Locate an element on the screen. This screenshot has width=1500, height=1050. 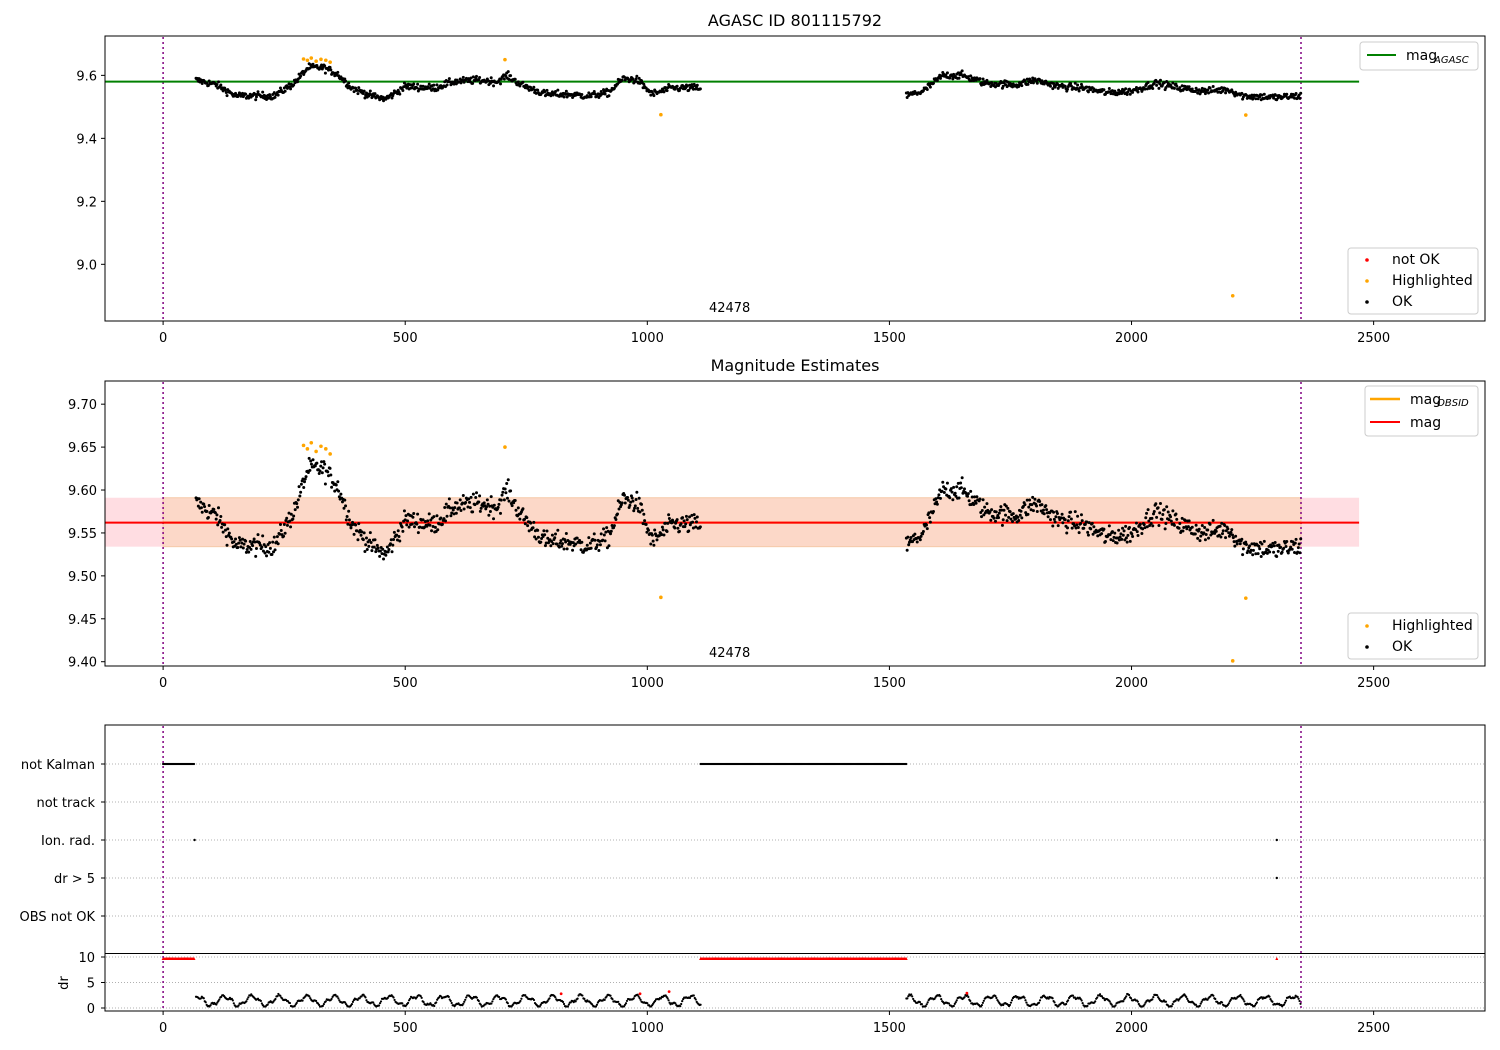
x-tick-label: 1000 is located at coordinates (647, 1028).